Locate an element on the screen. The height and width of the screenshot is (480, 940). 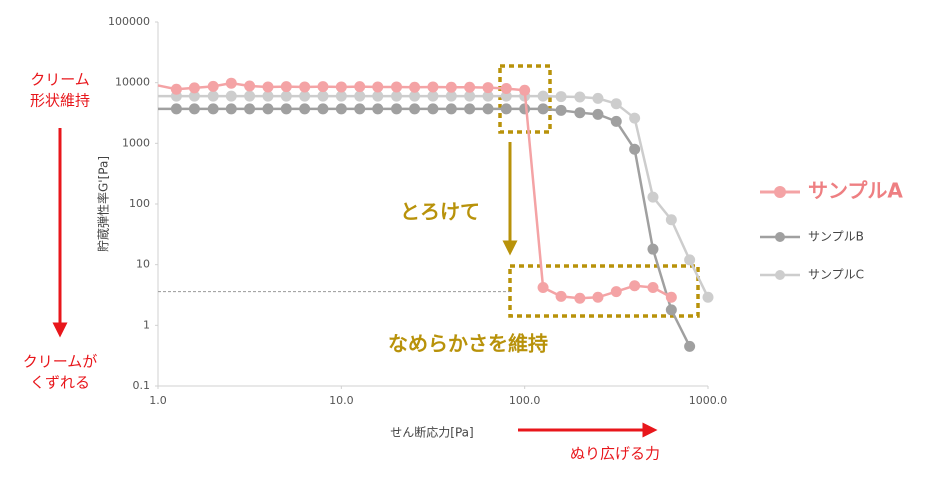
annotation: クリーム is located at coordinates (60, 80).